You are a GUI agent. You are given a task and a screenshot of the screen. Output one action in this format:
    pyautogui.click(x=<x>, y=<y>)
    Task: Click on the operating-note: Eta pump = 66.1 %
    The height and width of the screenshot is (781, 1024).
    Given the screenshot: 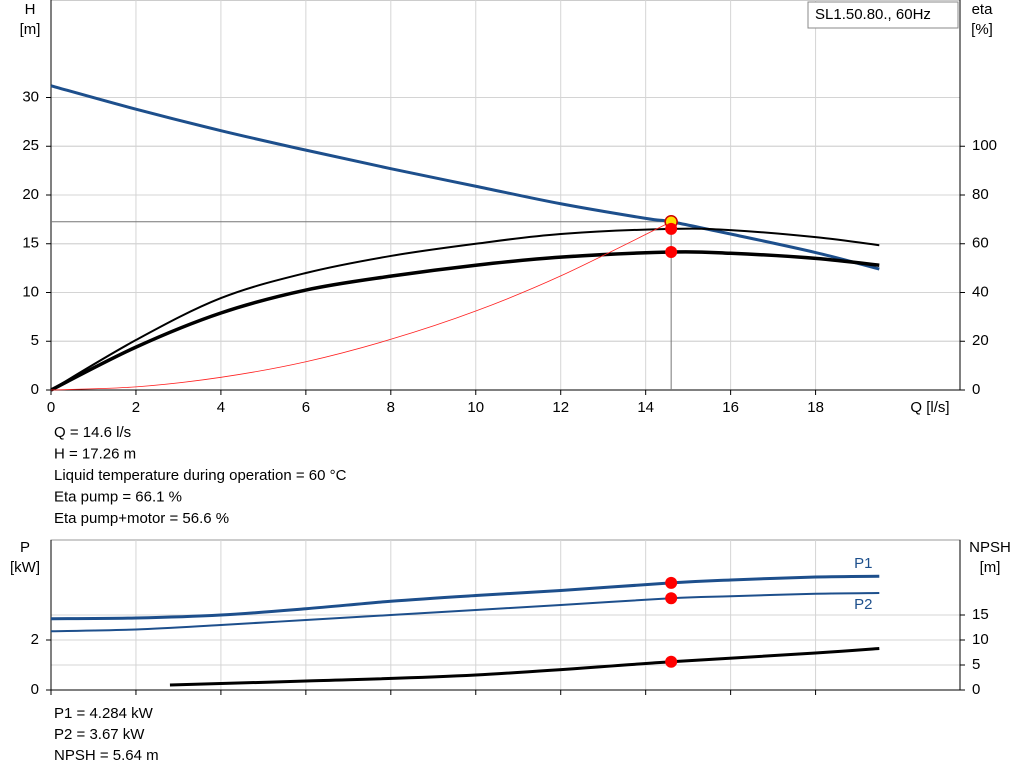 What is the action you would take?
    pyautogui.click(x=118, y=496)
    